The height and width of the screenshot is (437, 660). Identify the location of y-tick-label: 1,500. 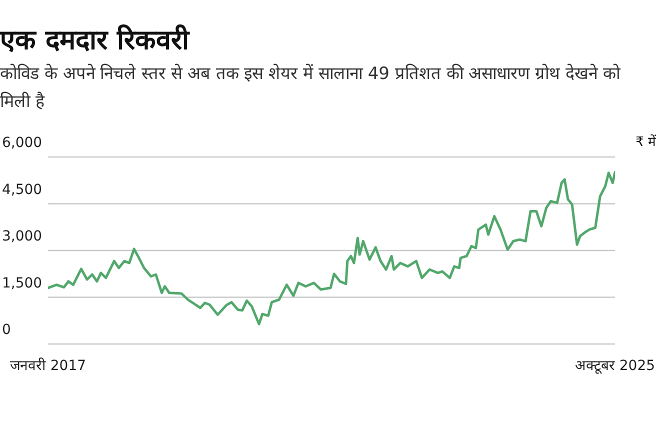
(22, 283).